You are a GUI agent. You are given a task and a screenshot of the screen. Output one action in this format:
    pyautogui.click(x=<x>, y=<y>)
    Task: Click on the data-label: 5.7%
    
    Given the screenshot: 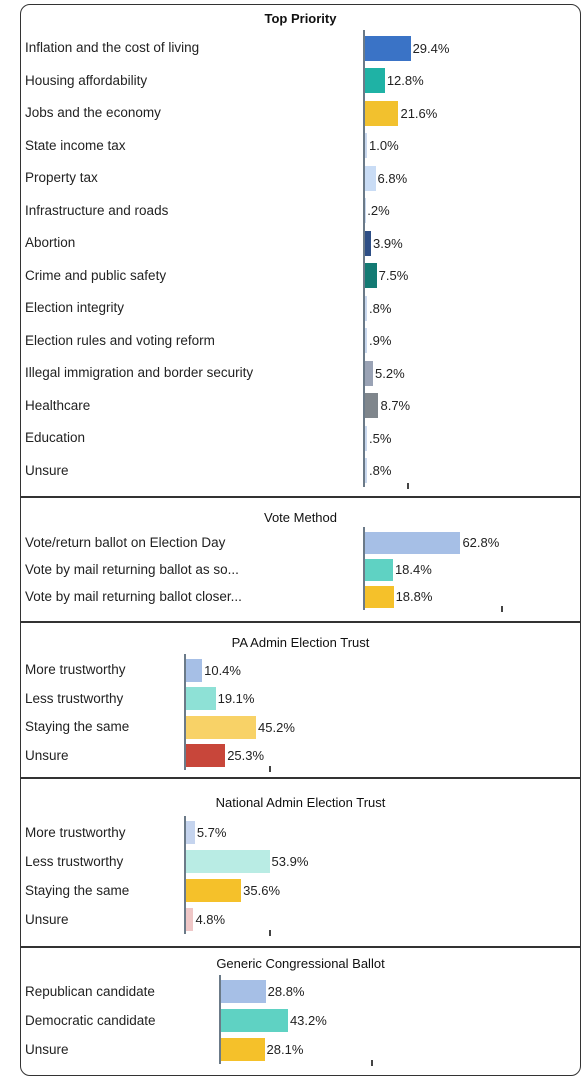 What is the action you would take?
    pyautogui.click(x=212, y=832)
    